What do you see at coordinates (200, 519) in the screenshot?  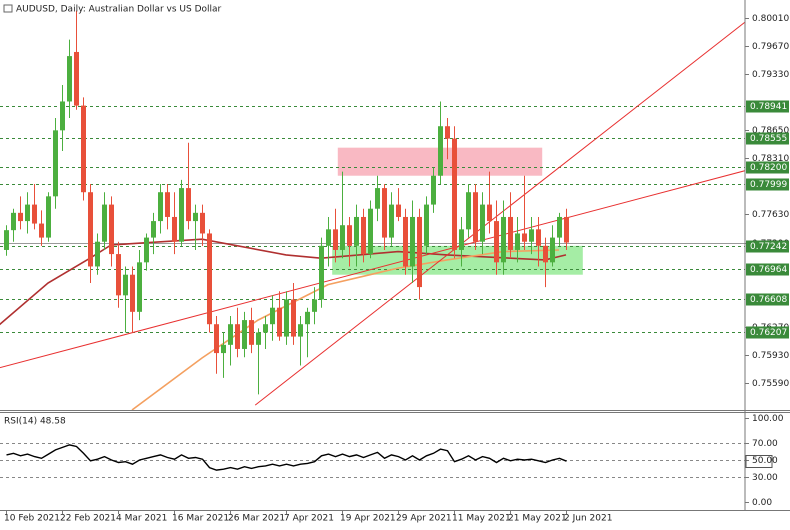 I see `x-tick-label: 16 Mar 2021` at bounding box center [200, 519].